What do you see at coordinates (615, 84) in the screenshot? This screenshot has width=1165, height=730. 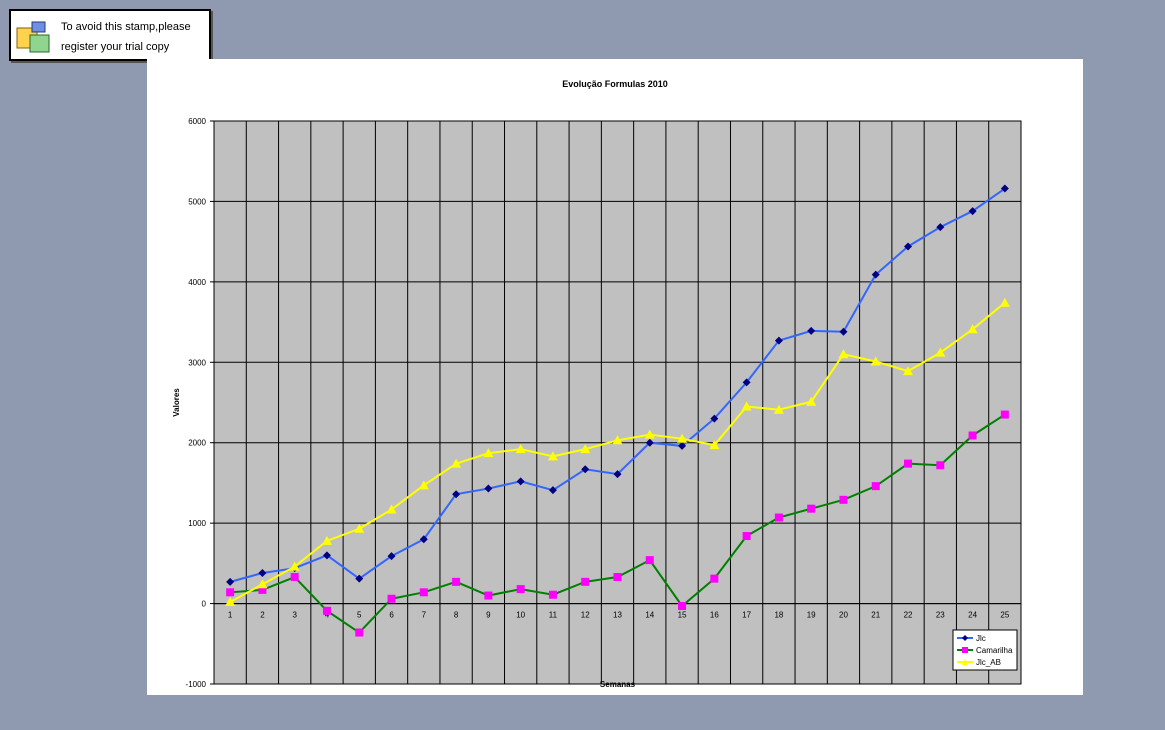 I see `chart-title: Evolução Formulas 2010` at bounding box center [615, 84].